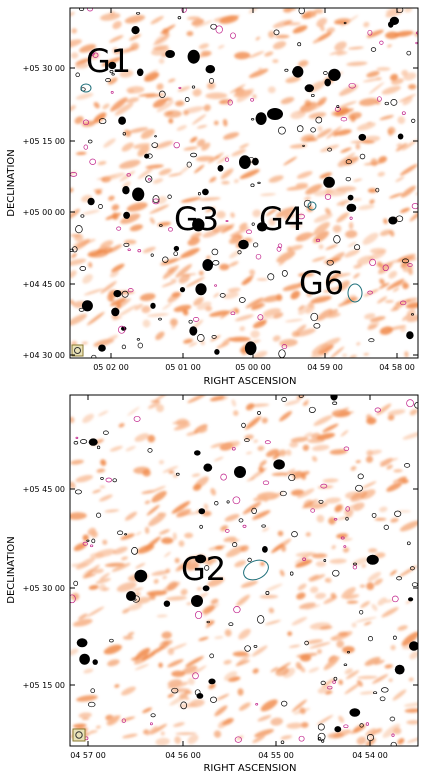 This screenshot has width=432, height=775. I want to click on bright-source, so click(131, 596).